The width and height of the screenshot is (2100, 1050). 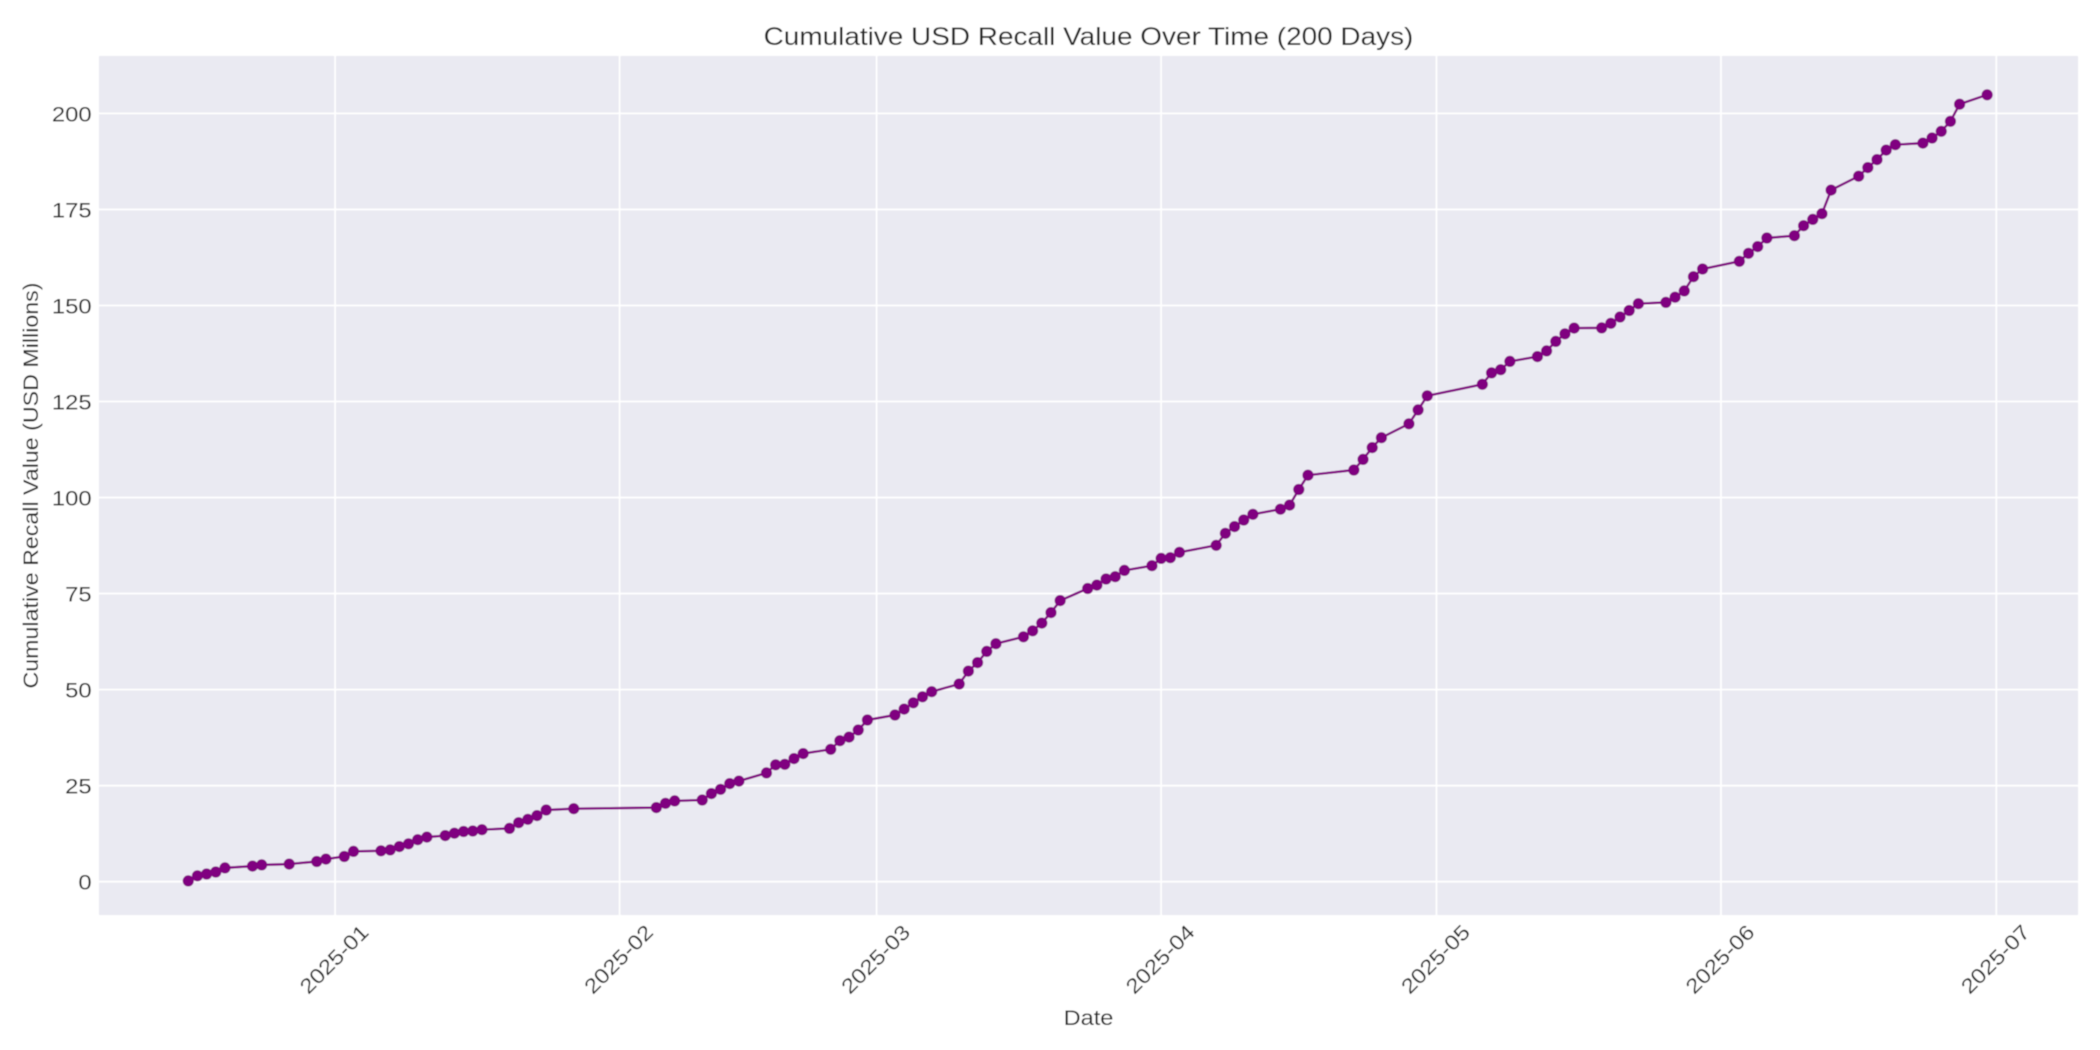 What do you see at coordinates (72, 114) in the screenshot?
I see `svg-text: 200` at bounding box center [72, 114].